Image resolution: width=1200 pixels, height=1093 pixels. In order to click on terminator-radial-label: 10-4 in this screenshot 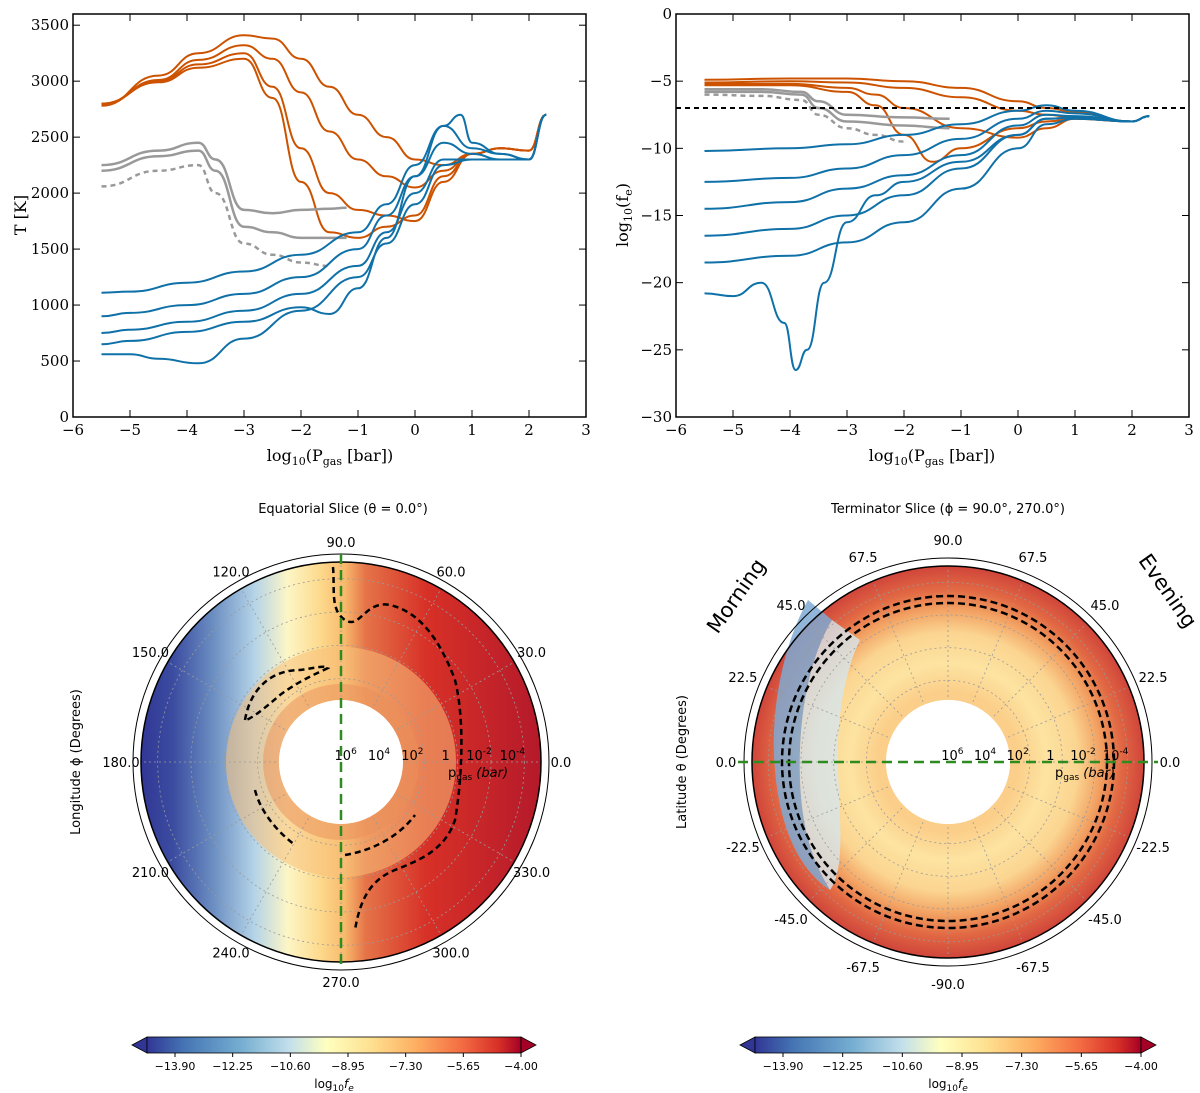, I will do `click(1116, 755)`.